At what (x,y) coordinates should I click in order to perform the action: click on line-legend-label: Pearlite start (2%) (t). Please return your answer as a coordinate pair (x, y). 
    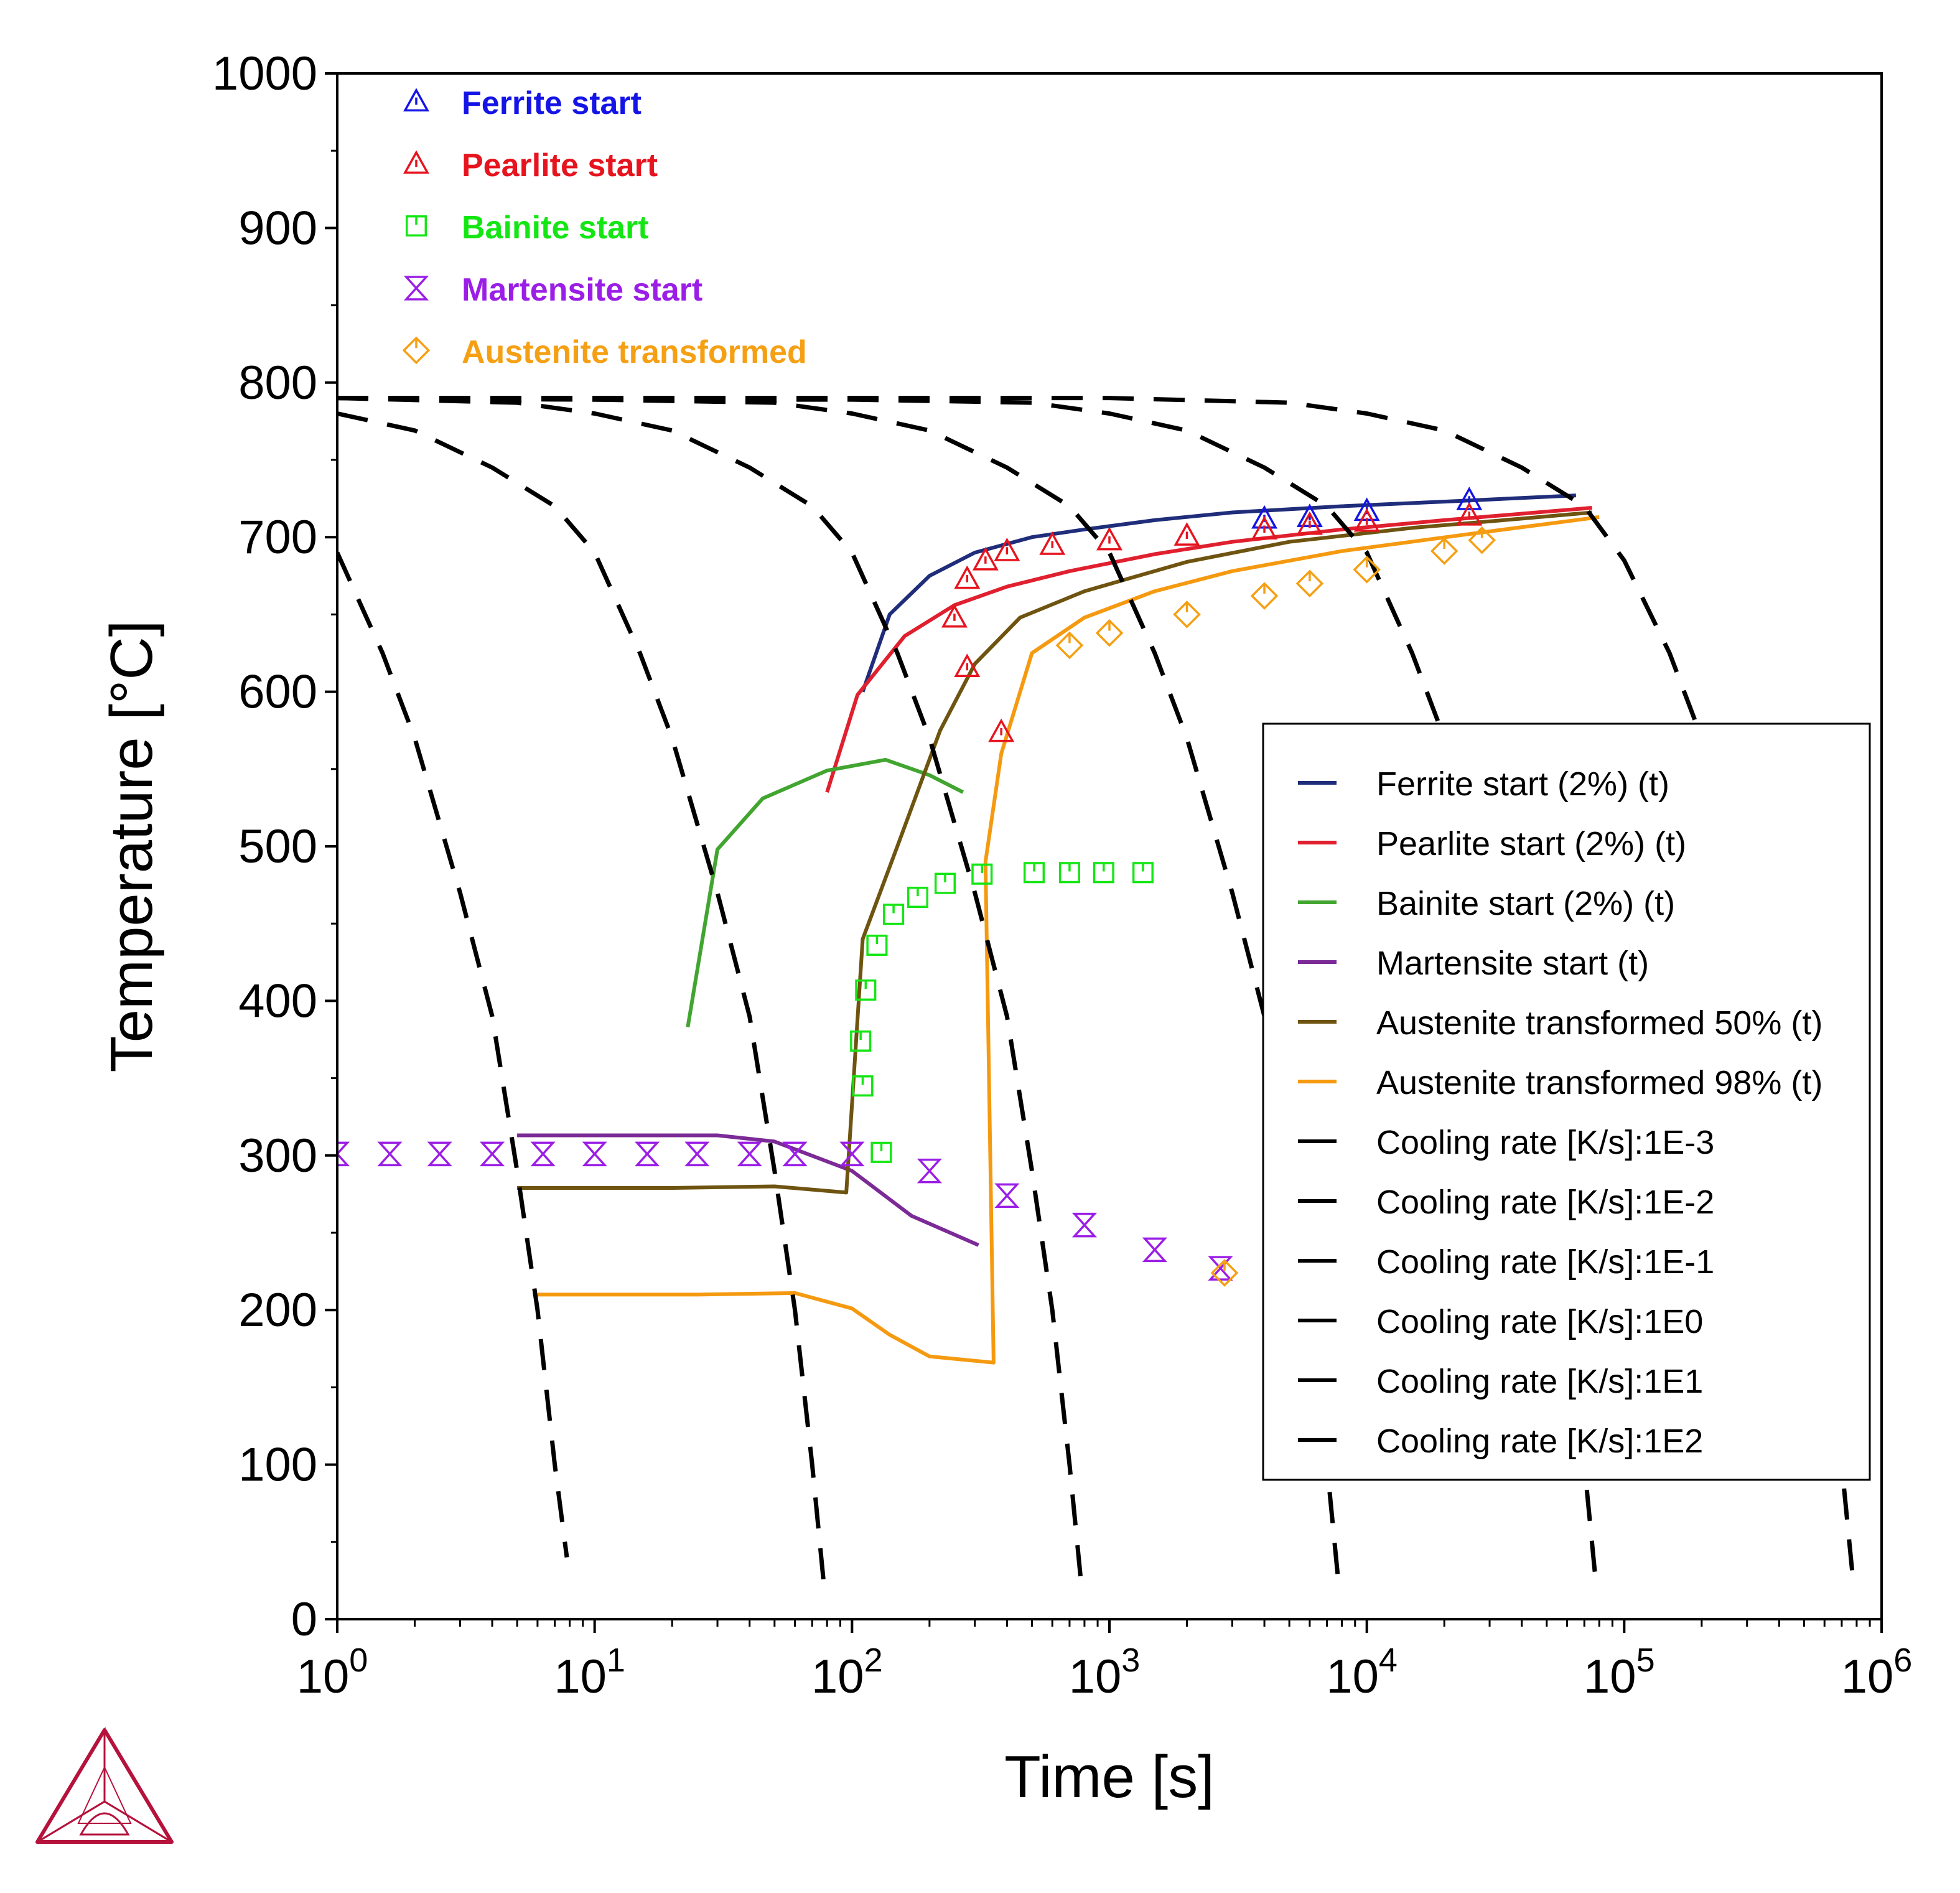
    Looking at the image, I should click on (1531, 843).